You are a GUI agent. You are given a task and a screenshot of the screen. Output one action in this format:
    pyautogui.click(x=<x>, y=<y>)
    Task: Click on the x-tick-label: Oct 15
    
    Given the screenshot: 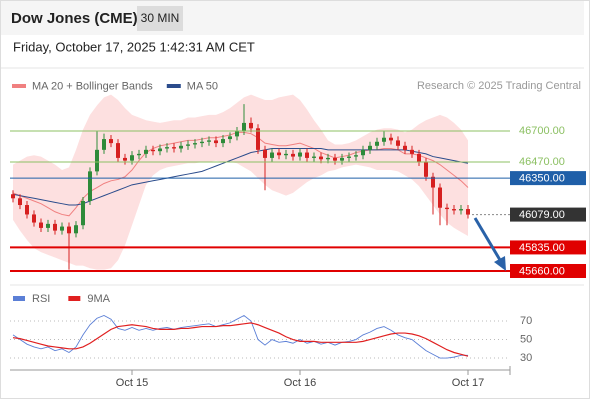 What is the action you would take?
    pyautogui.click(x=132, y=383)
    